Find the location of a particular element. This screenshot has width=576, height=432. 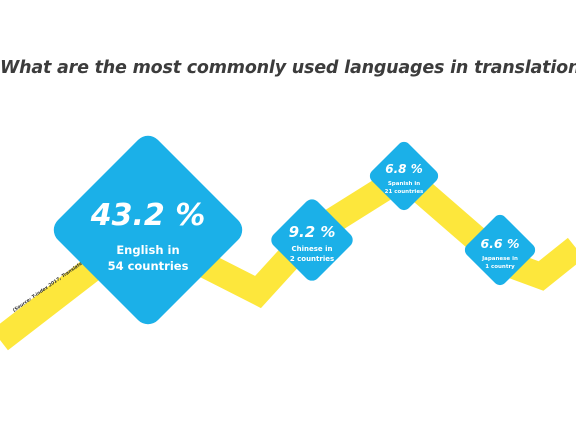

countries-label-chinese: 2 countries is located at coordinates (312, 259).